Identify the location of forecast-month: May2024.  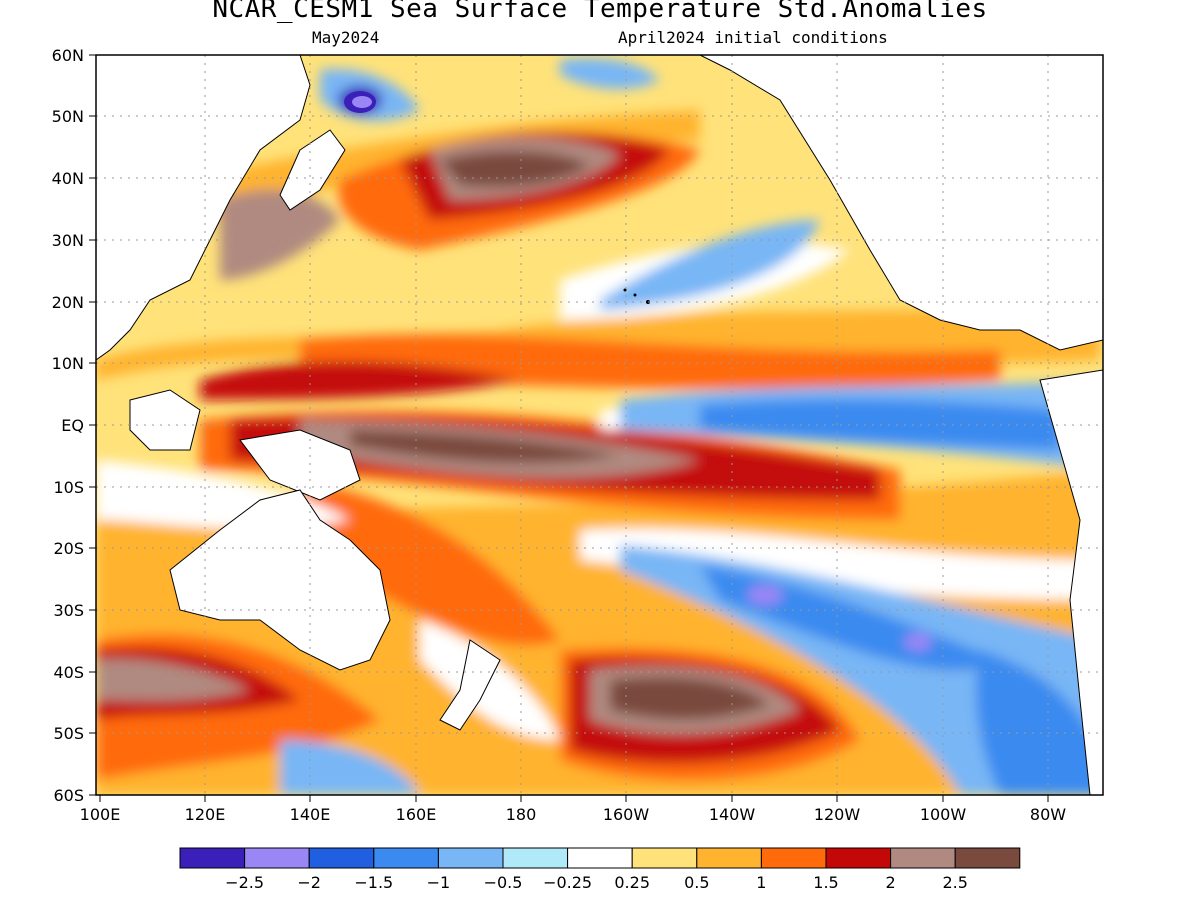
(346, 37).